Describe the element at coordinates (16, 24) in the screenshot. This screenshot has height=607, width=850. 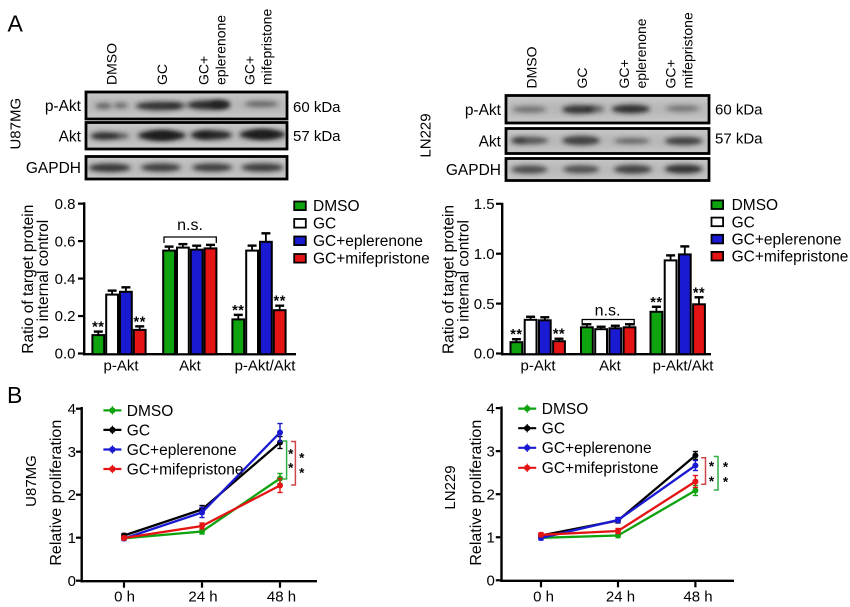
I see `svg-text: A` at that location.